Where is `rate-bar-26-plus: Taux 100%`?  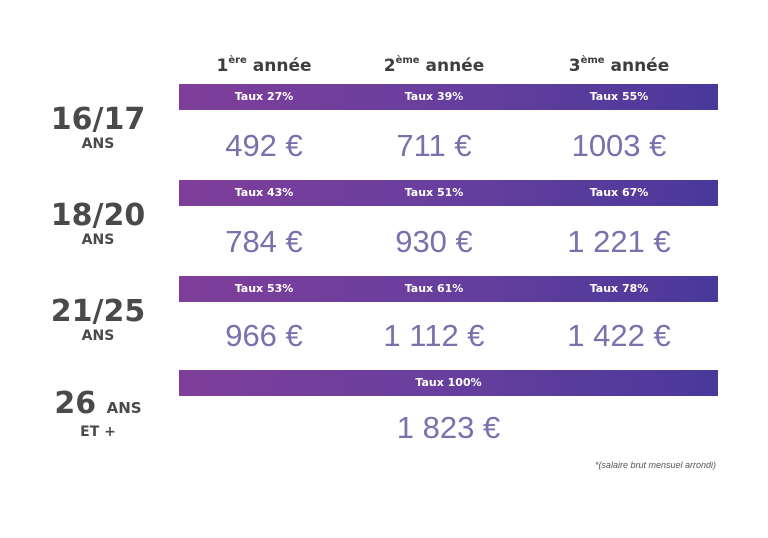 rate-bar-26-plus: Taux 100% is located at coordinates (448, 383).